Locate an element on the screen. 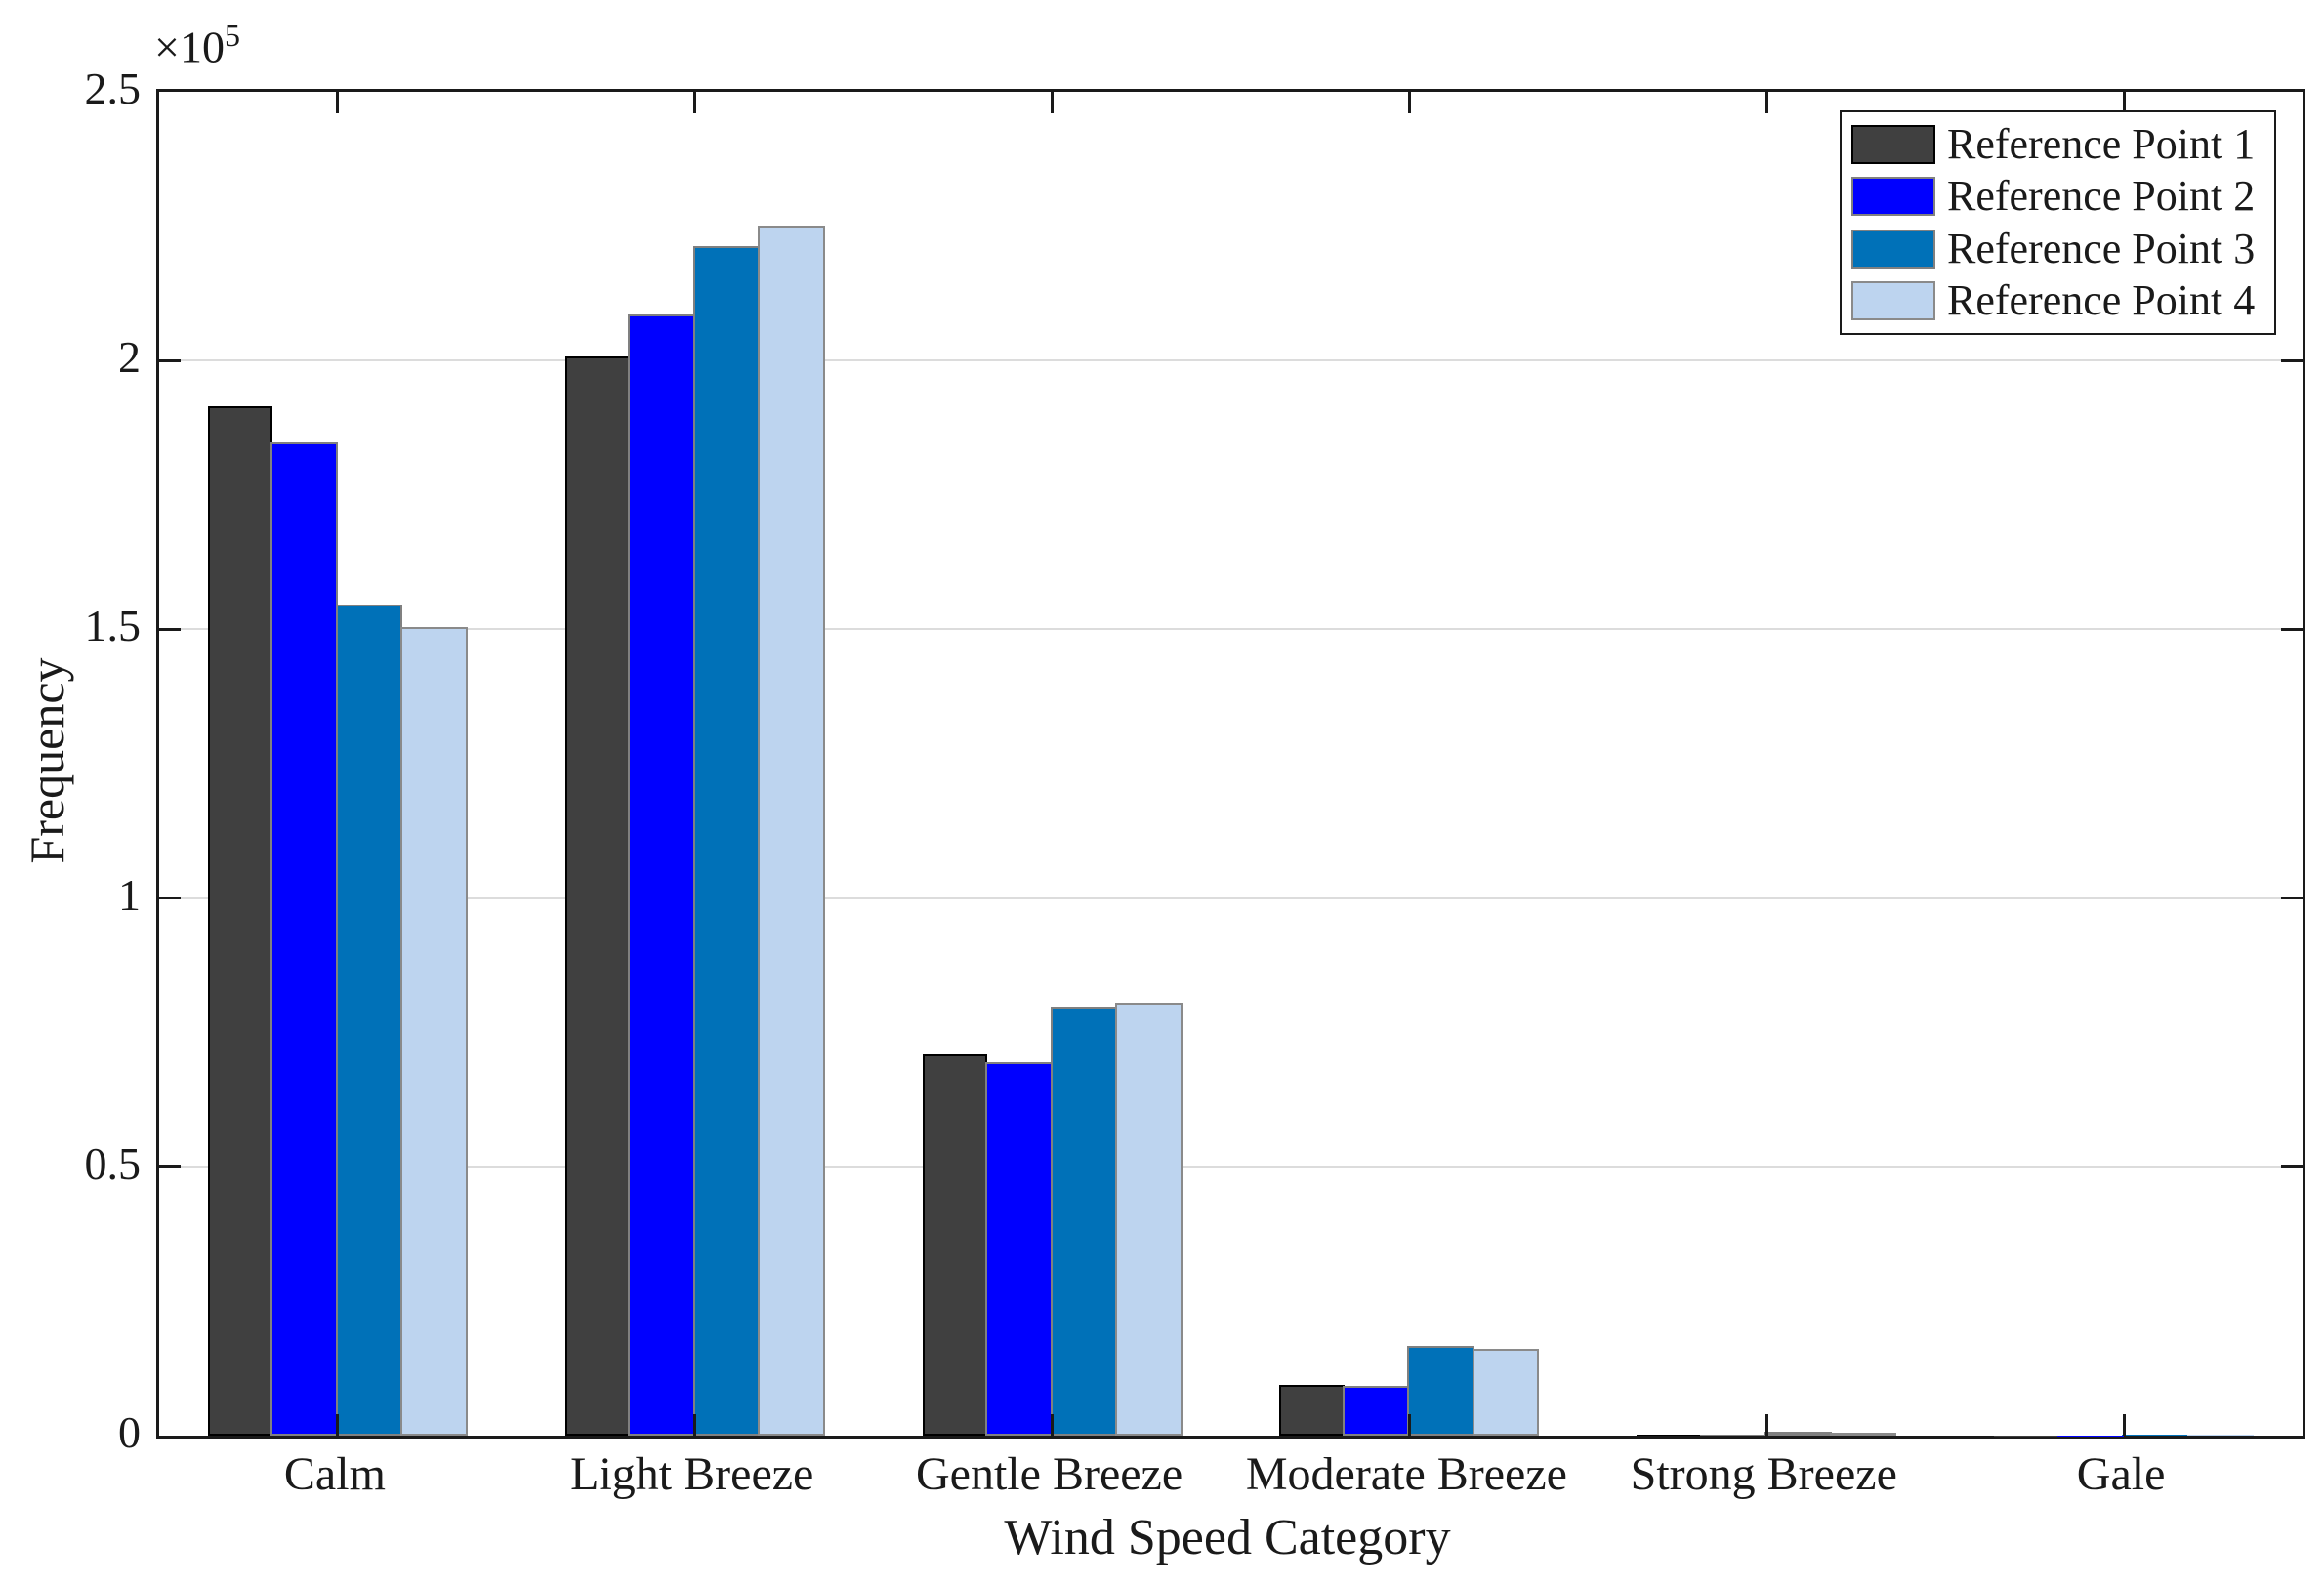 Image resolution: width=2324 pixels, height=1586 pixels. x-axis-title: Wind Speed Category is located at coordinates (1227, 1537).